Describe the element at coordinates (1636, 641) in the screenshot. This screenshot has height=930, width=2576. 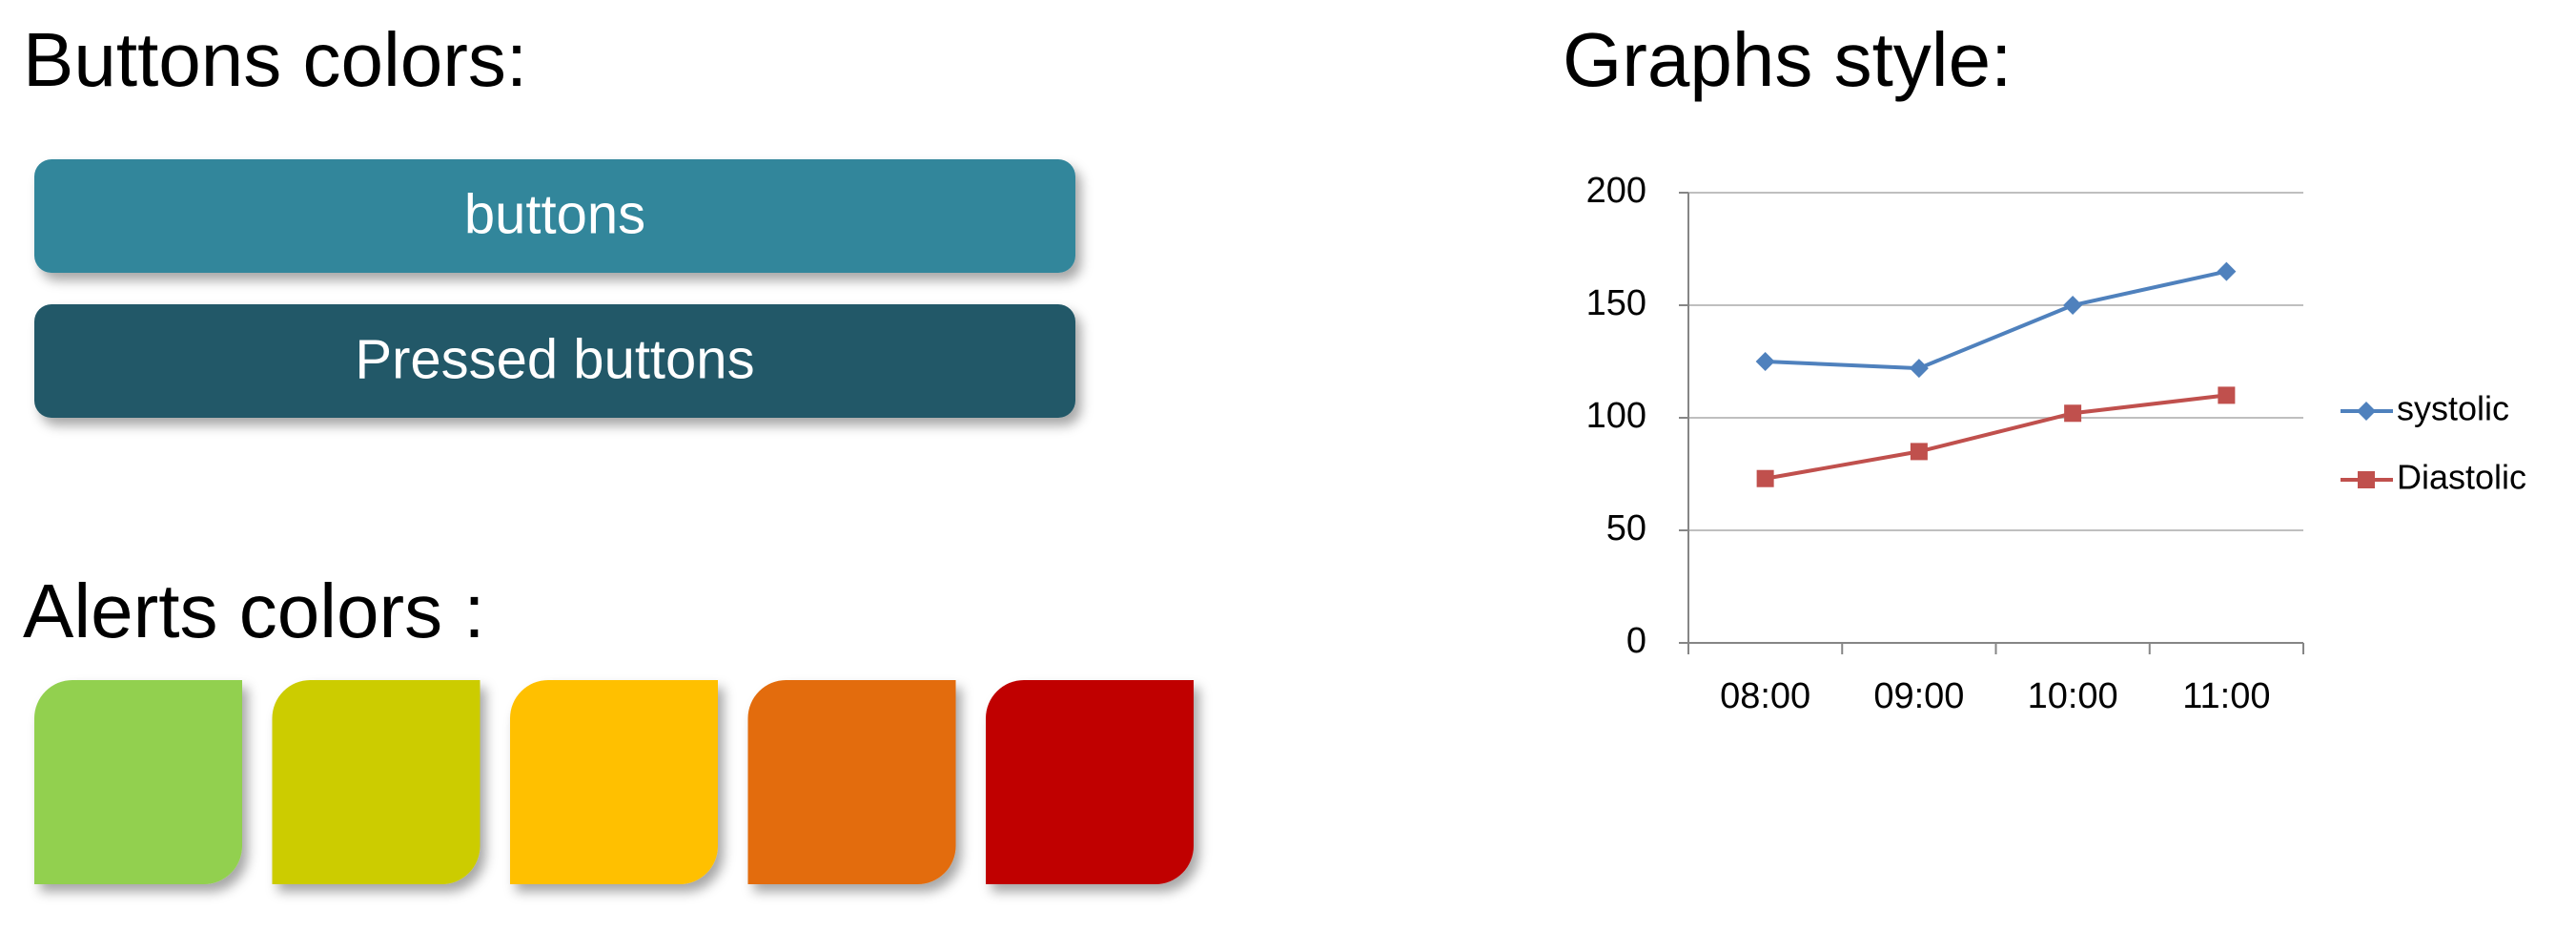
I see `y-tick-label: 0` at that location.